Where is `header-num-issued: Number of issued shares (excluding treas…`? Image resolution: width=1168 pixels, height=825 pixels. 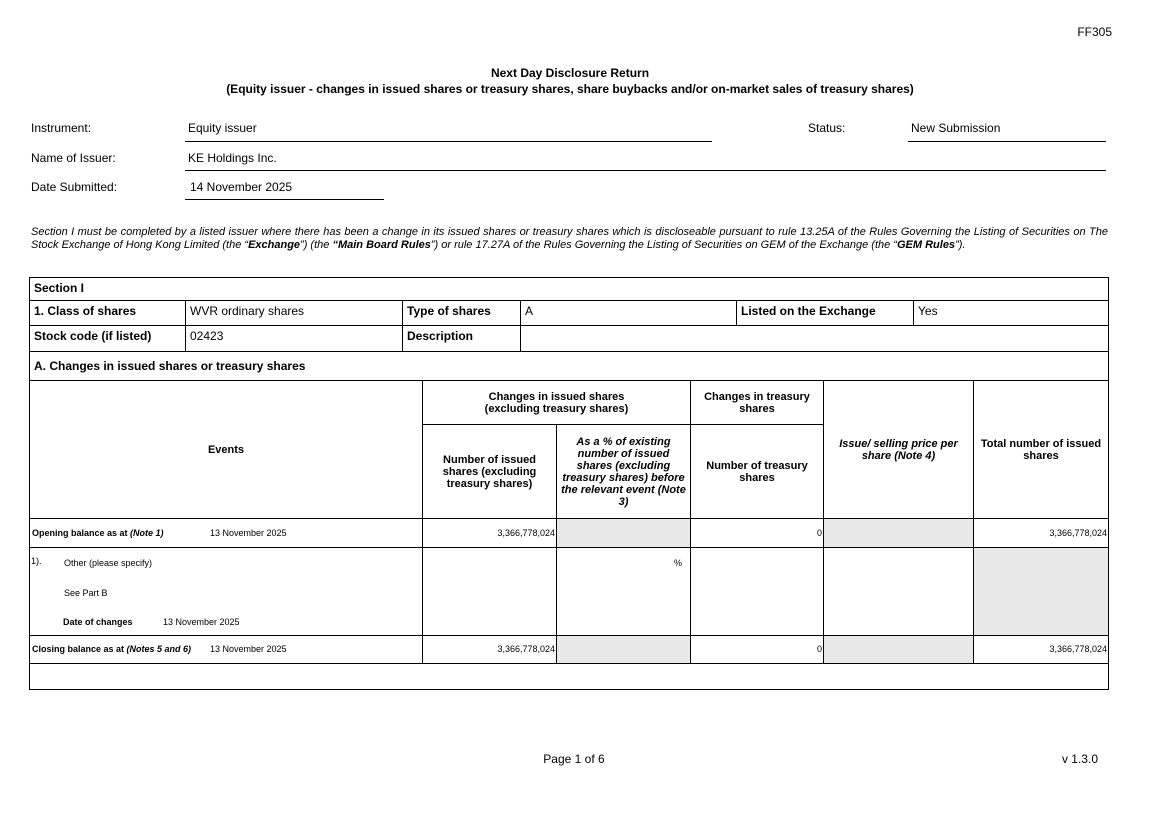
header-num-issued: Number of issued shares (excluding treas… is located at coordinates (489, 471).